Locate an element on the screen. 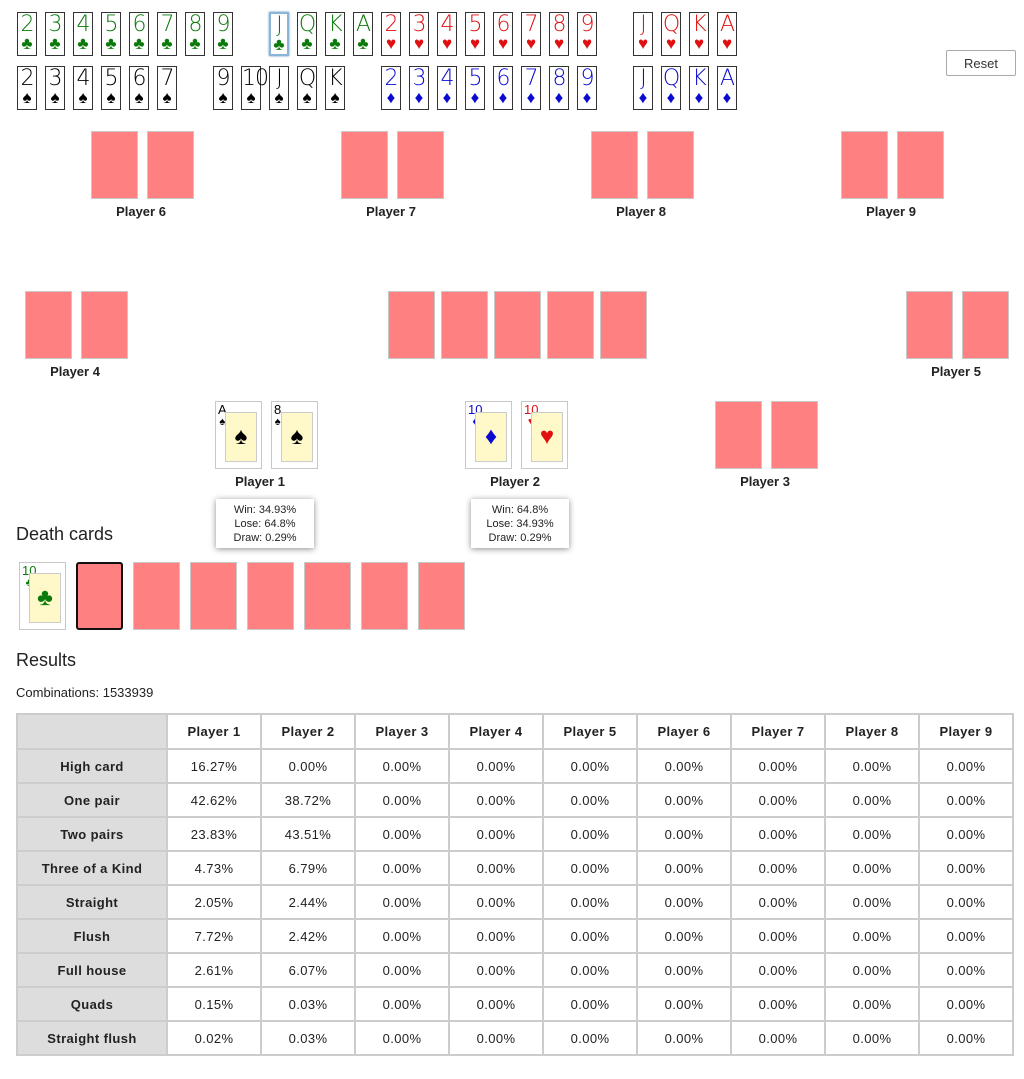 The width and height of the screenshot is (1024, 1079). picker-card: J ♥ is located at coordinates (643, 34).